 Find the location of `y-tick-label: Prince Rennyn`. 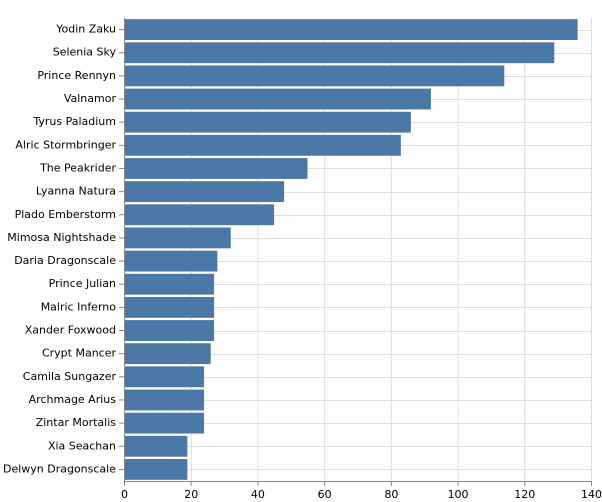

y-tick-label: Prince Rennyn is located at coordinates (76, 75).